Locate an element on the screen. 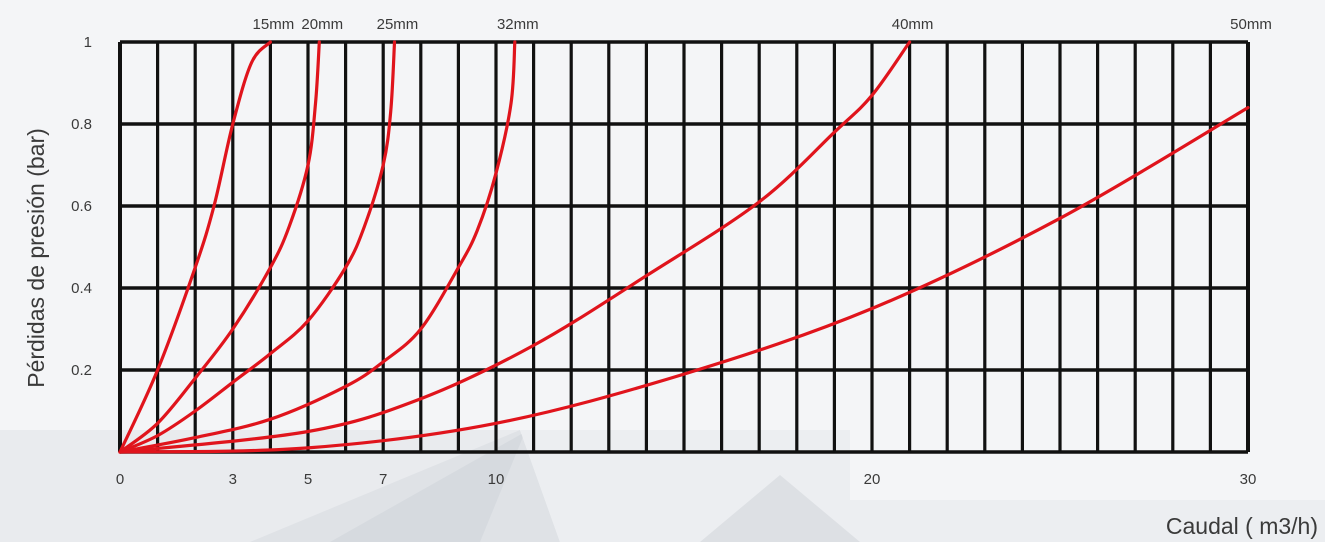  x-tick-label: 3 is located at coordinates (233, 479).